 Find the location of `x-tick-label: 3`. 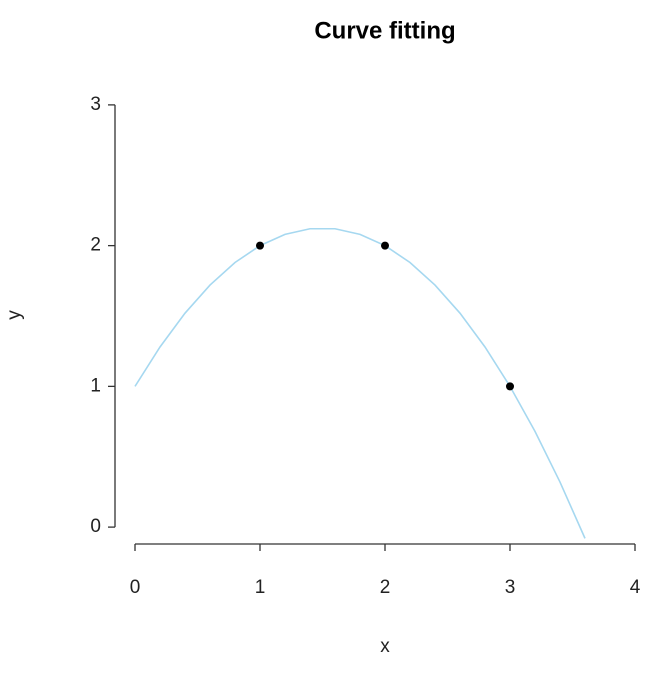

x-tick-label: 3 is located at coordinates (510, 587).